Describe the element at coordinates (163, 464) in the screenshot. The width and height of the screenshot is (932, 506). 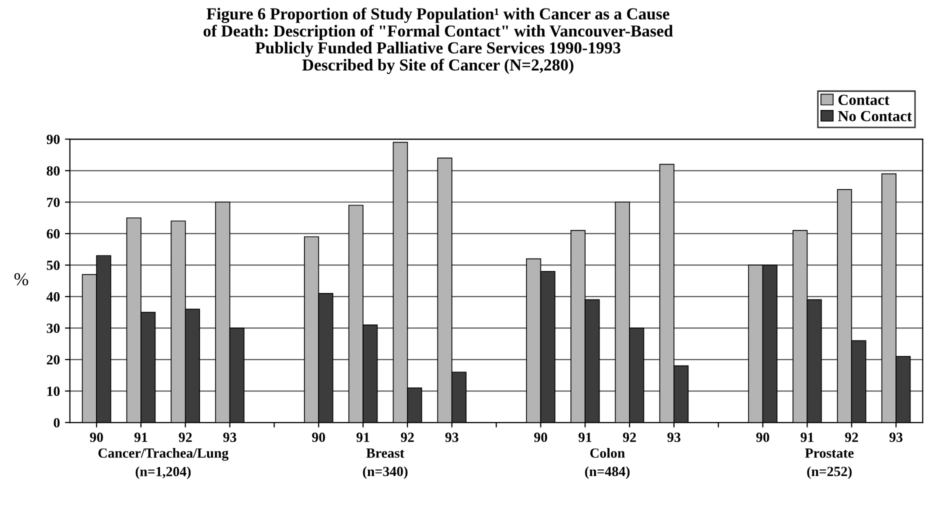
I see `text: Cancer/Trachea/Lung (n=1,204)` at that location.